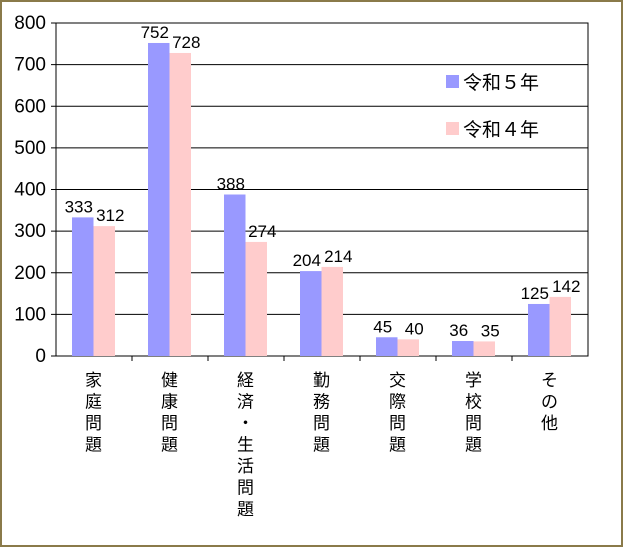  I want to click on y-tick-label: 700, so click(30, 65).